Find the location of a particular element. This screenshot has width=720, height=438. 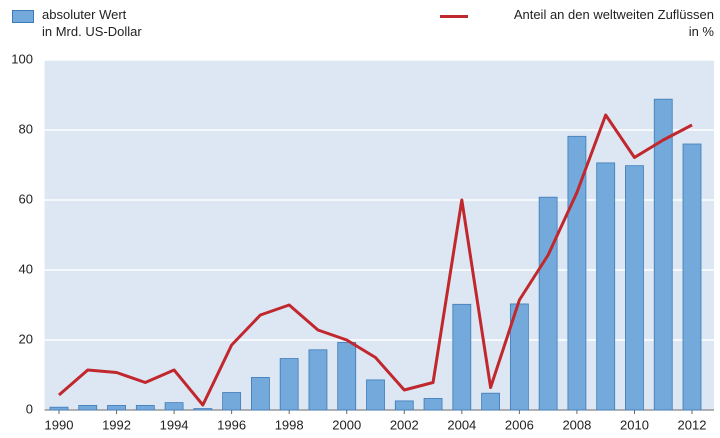

x-tick-label: 1992 is located at coordinates (116, 424).